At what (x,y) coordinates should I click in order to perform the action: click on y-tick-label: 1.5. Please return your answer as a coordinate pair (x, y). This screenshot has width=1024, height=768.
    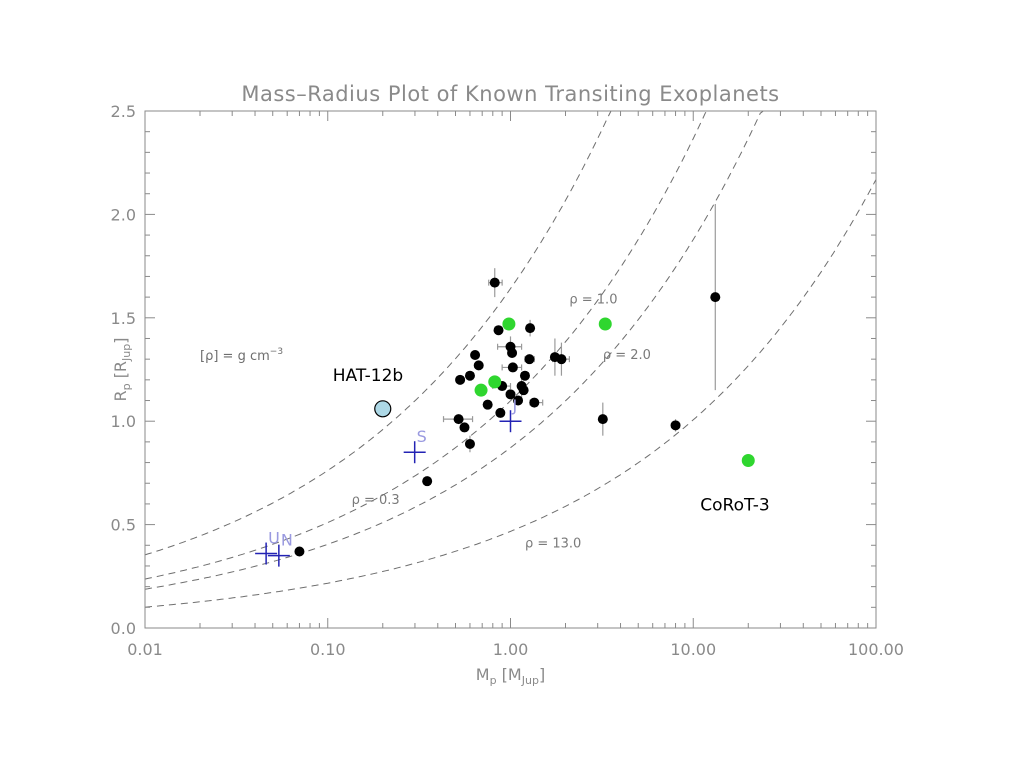
    Looking at the image, I should click on (123, 318).